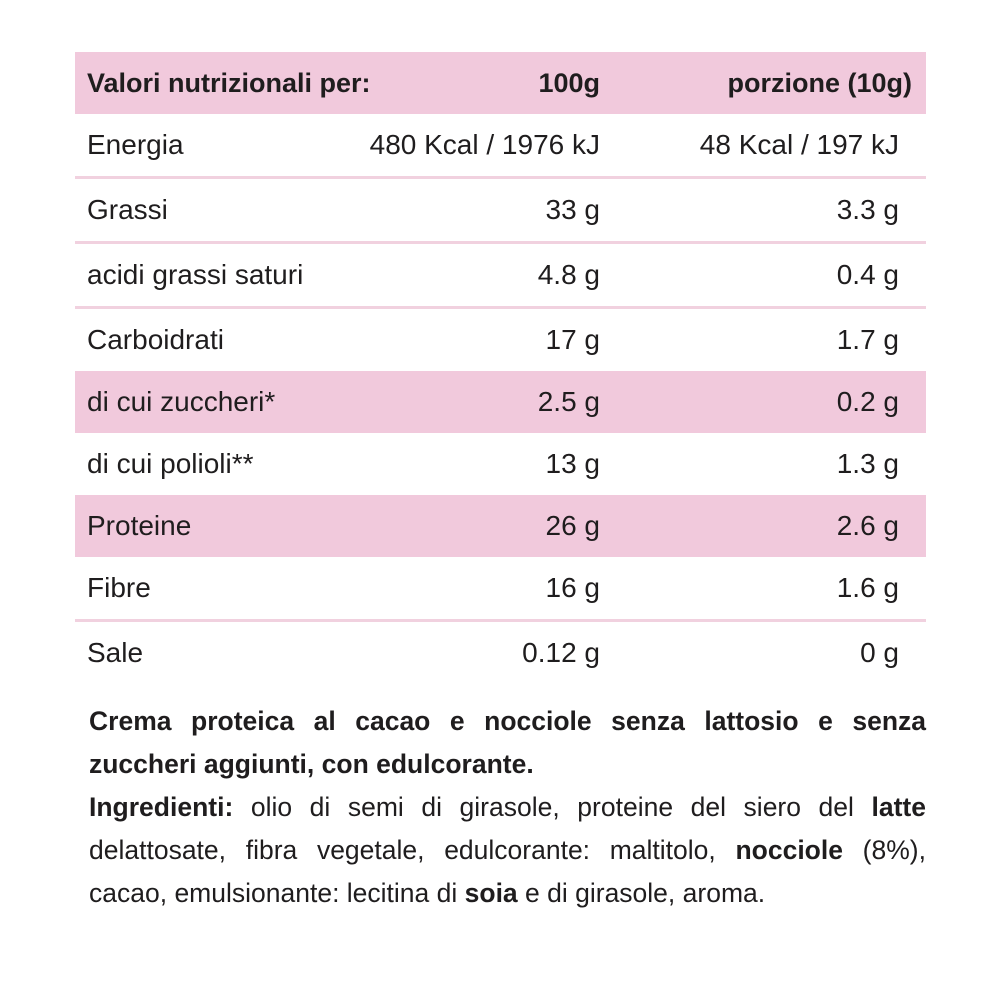 The width and height of the screenshot is (1000, 1000). I want to click on ingredients-text: (8%), cacao, emulsionante: lecitina di, so click(507, 871).